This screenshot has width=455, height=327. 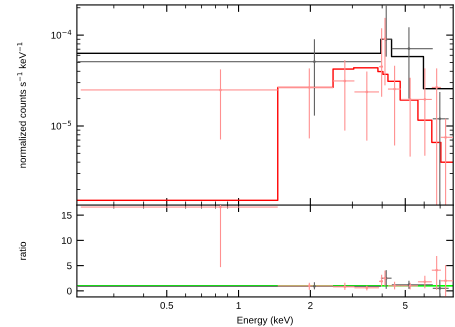 What do you see at coordinates (61, 125) in the screenshot?
I see `y-tick-label: 10$^{−5}$` at bounding box center [61, 125].